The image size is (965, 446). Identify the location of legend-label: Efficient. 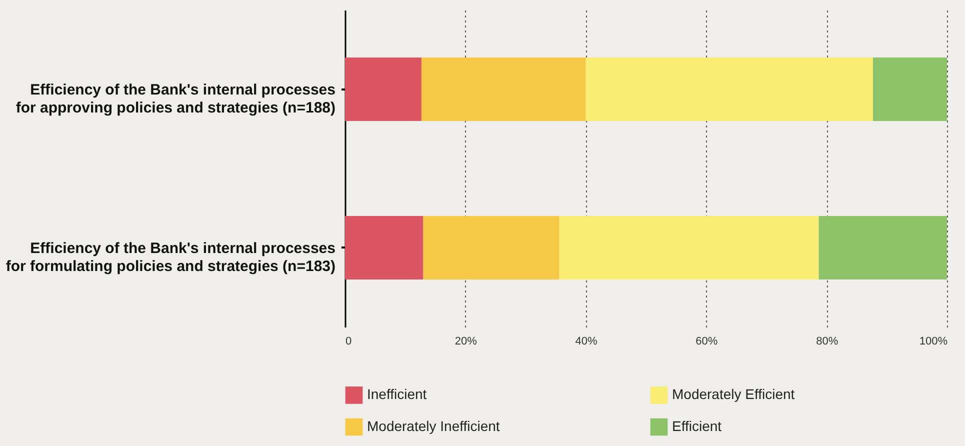
(697, 426).